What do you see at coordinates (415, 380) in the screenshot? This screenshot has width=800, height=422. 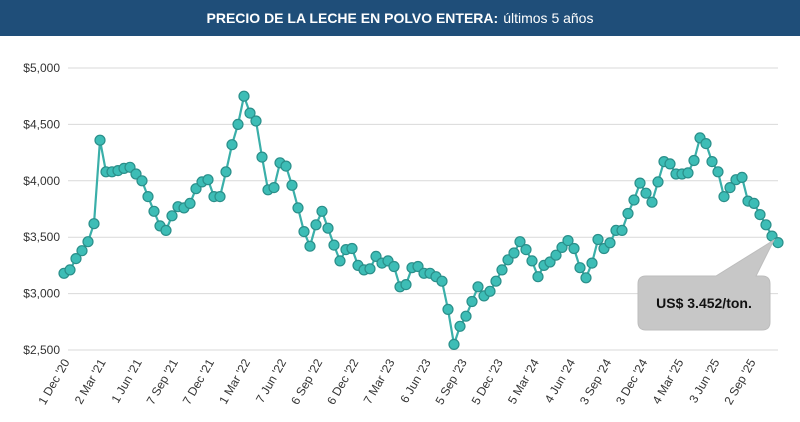 I see `x-tick-label: 6 Jun '23` at bounding box center [415, 380].